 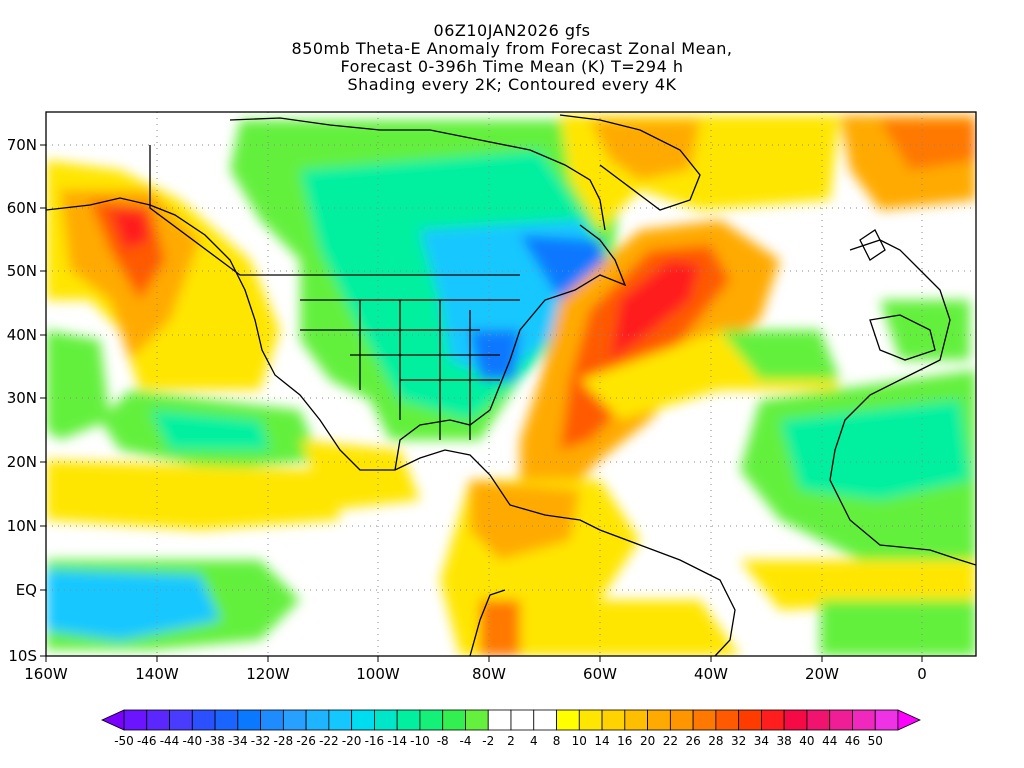 I want to click on lon-label-60w: 60W, so click(x=600, y=674).